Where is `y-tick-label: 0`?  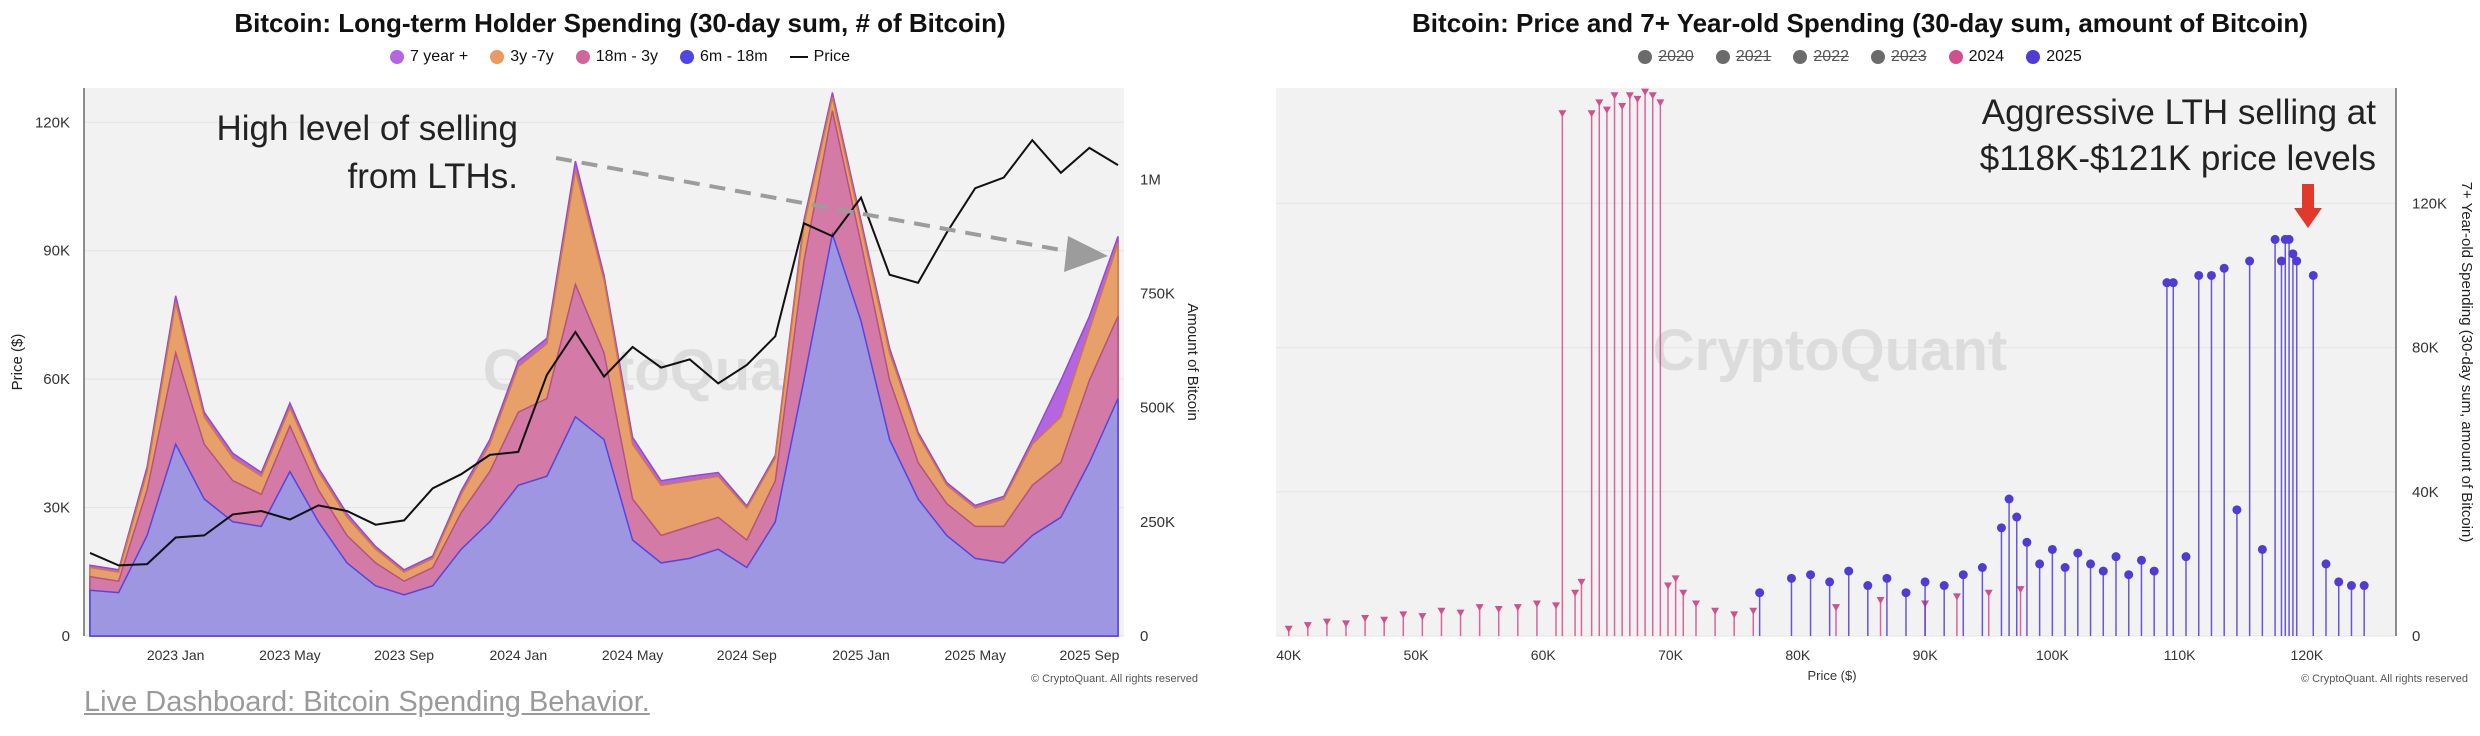 y-tick-label: 0 is located at coordinates (66, 636).